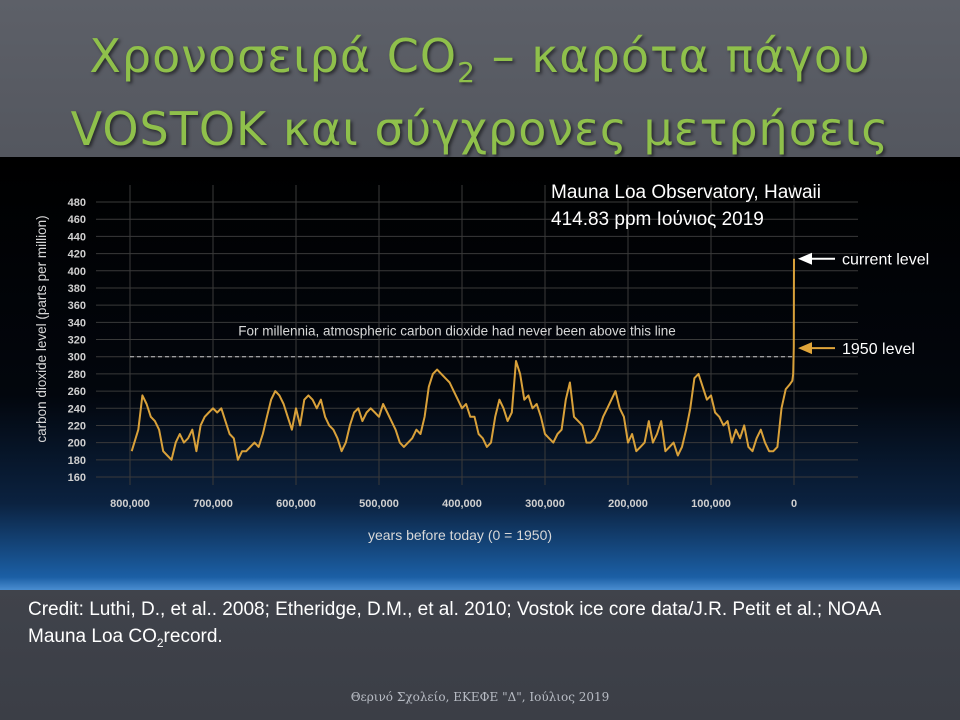 This screenshot has width=960, height=720. I want to click on x-tick-label: 700,000, so click(213, 504).